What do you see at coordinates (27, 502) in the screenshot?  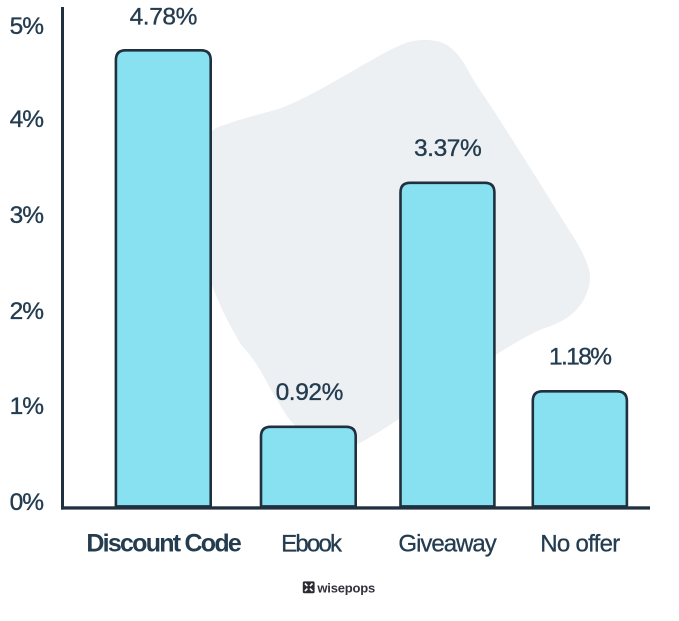 I see `svg-text: 0%` at bounding box center [27, 502].